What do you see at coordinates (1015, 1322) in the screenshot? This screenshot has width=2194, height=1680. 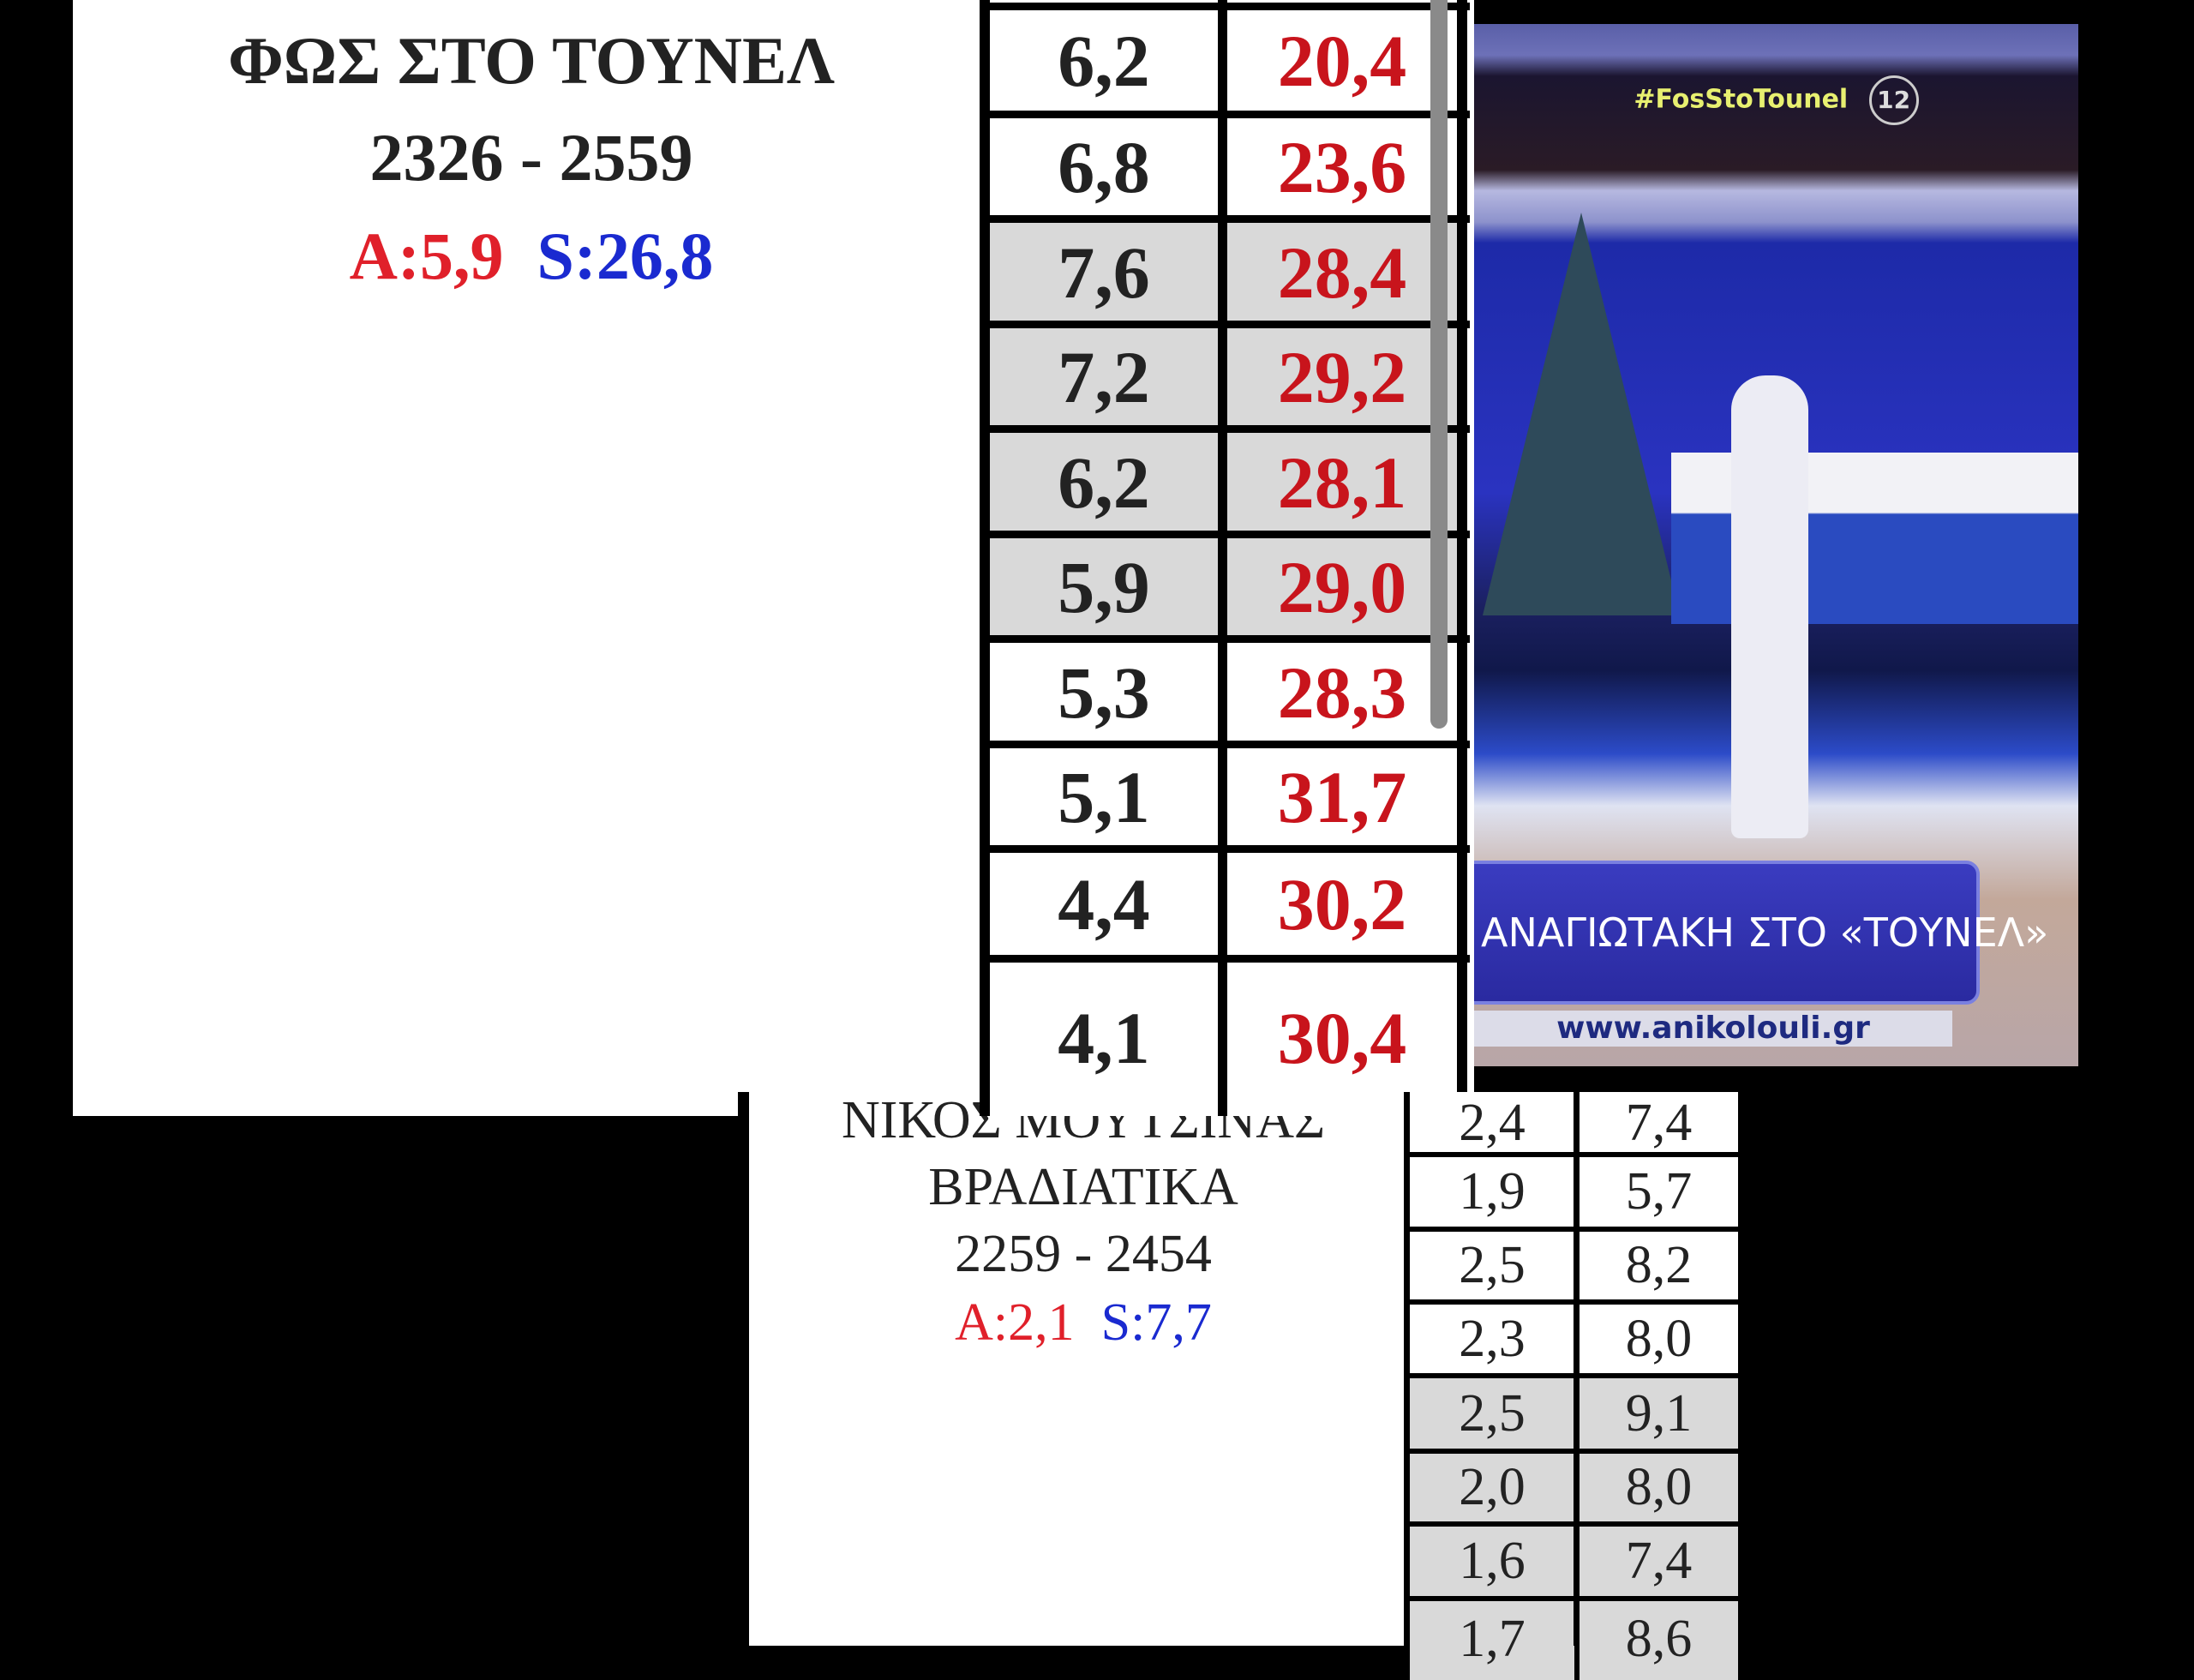 I see `a-average: A:2,1` at bounding box center [1015, 1322].